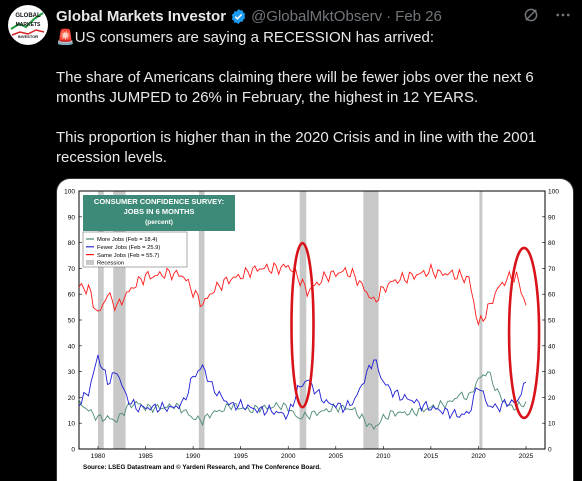 Image resolution: width=582 pixels, height=481 pixels. I want to click on y-tick-label-right-5: 50, so click(552, 321).